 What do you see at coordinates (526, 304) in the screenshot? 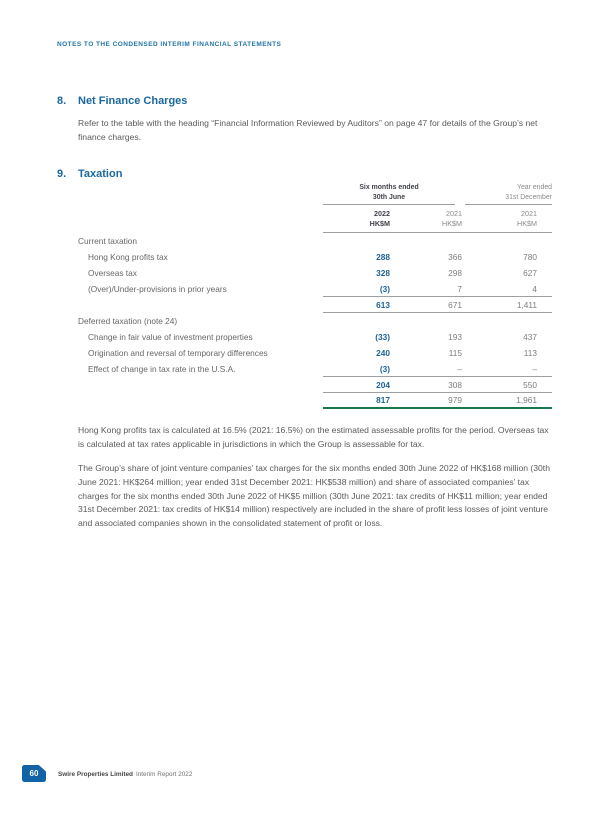
I see `value-cell: 1,411` at bounding box center [526, 304].